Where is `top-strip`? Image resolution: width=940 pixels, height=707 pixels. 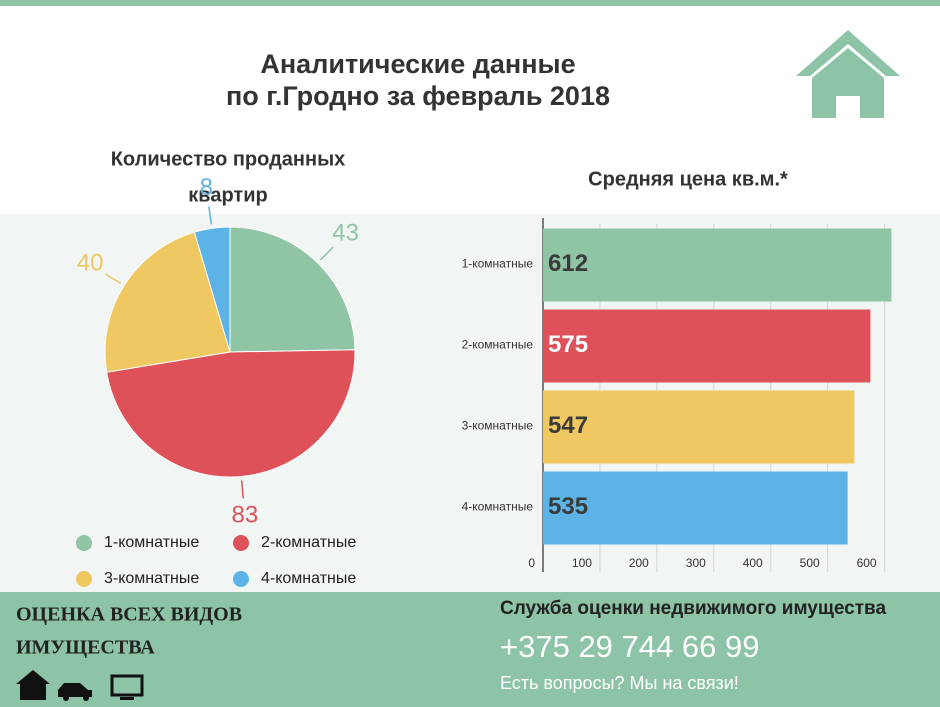
top-strip is located at coordinates (470, 3).